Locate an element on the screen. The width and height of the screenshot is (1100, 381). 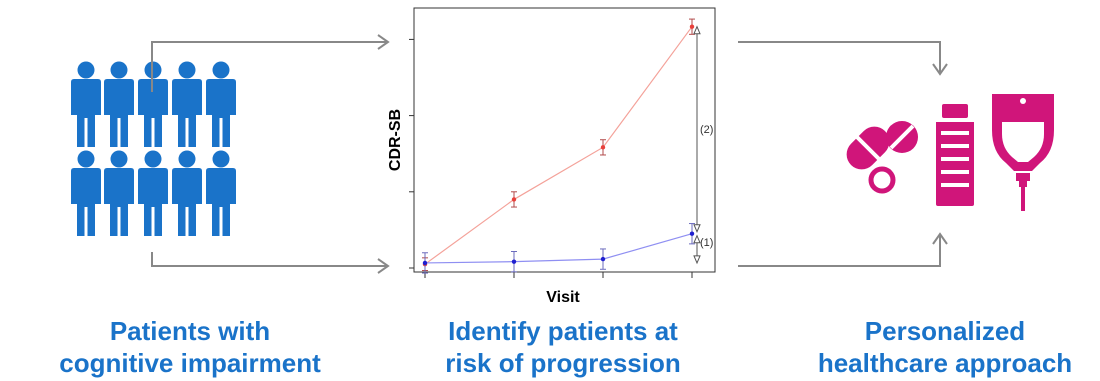
y-axis-label: CDR-SB is located at coordinates (395, 140).